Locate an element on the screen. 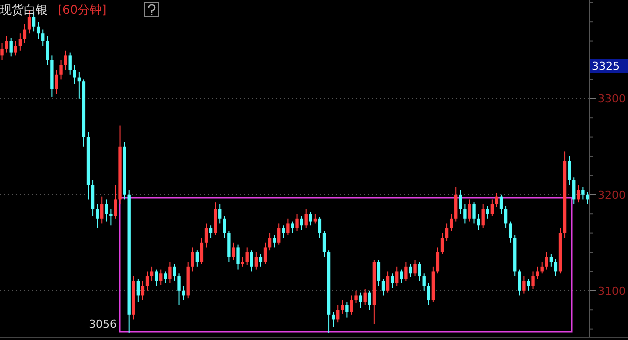 The image size is (628, 340). chart-title: 现货白银 is located at coordinates (24, 10).